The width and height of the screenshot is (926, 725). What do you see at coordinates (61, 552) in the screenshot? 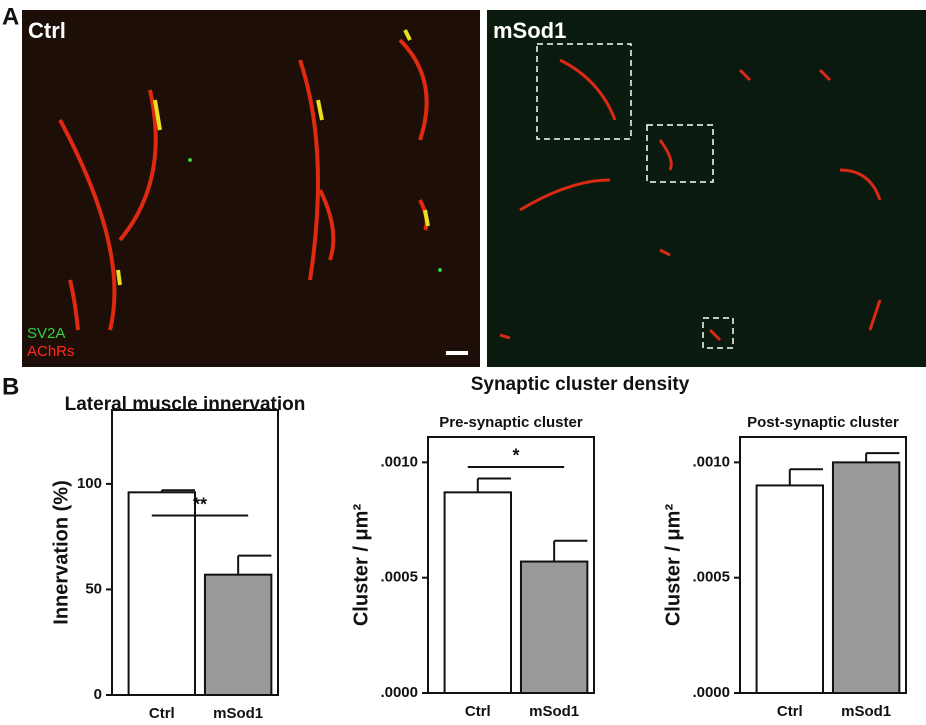
I see `y-axis-label: Innervation (%)` at bounding box center [61, 552].